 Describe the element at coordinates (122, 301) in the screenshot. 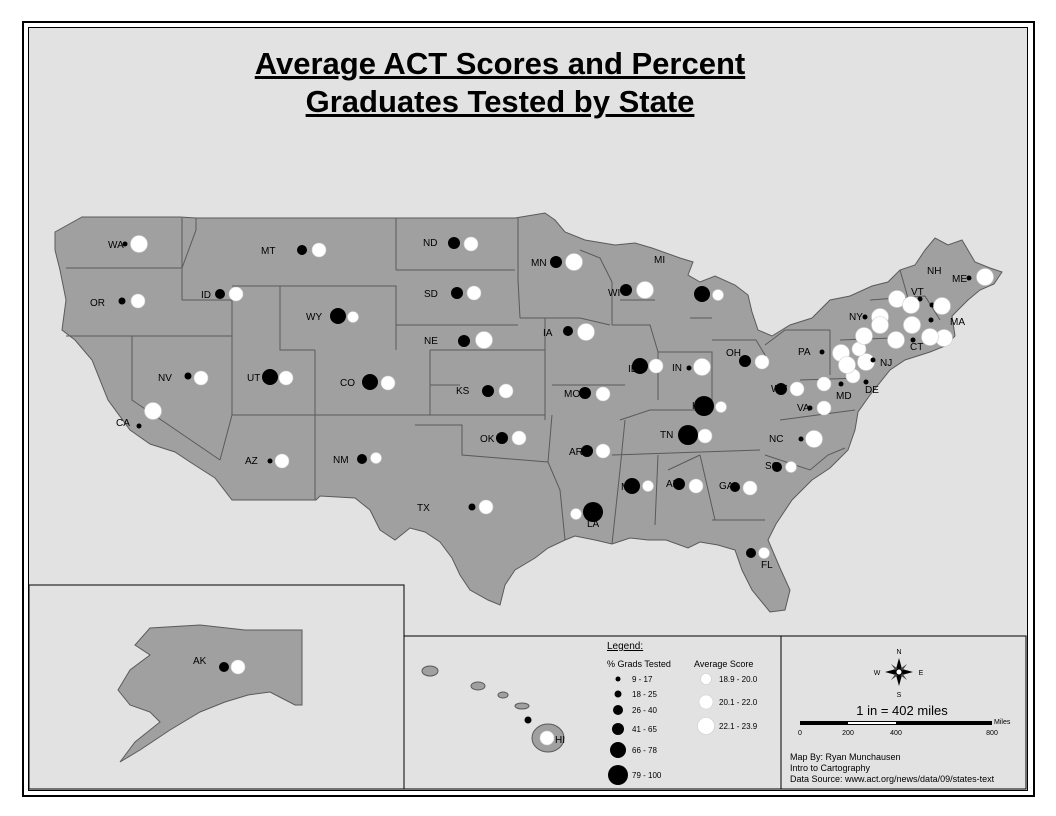

I see `tested-symbol-or` at that location.